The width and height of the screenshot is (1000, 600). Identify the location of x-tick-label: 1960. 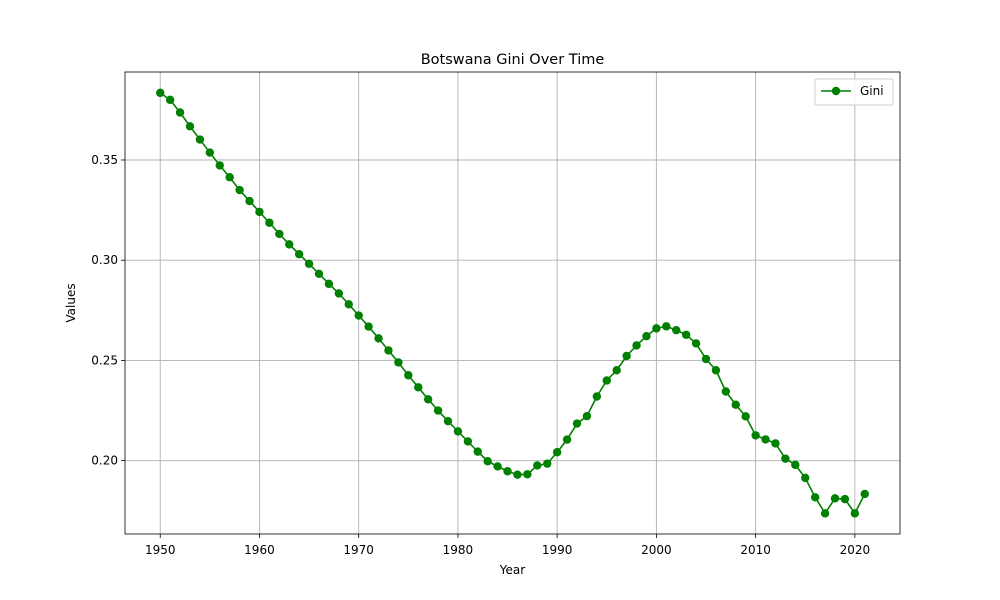
(259, 550).